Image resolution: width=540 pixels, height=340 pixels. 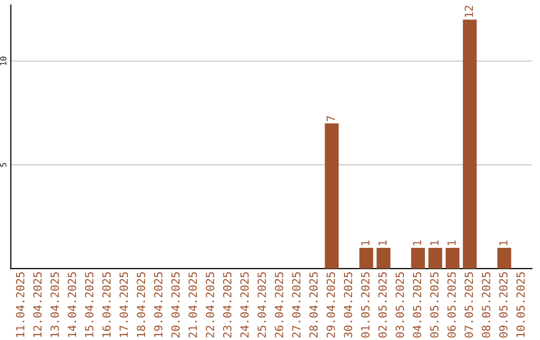 I want to click on x-tick-label: 28.04.2025, so click(x=313, y=305).